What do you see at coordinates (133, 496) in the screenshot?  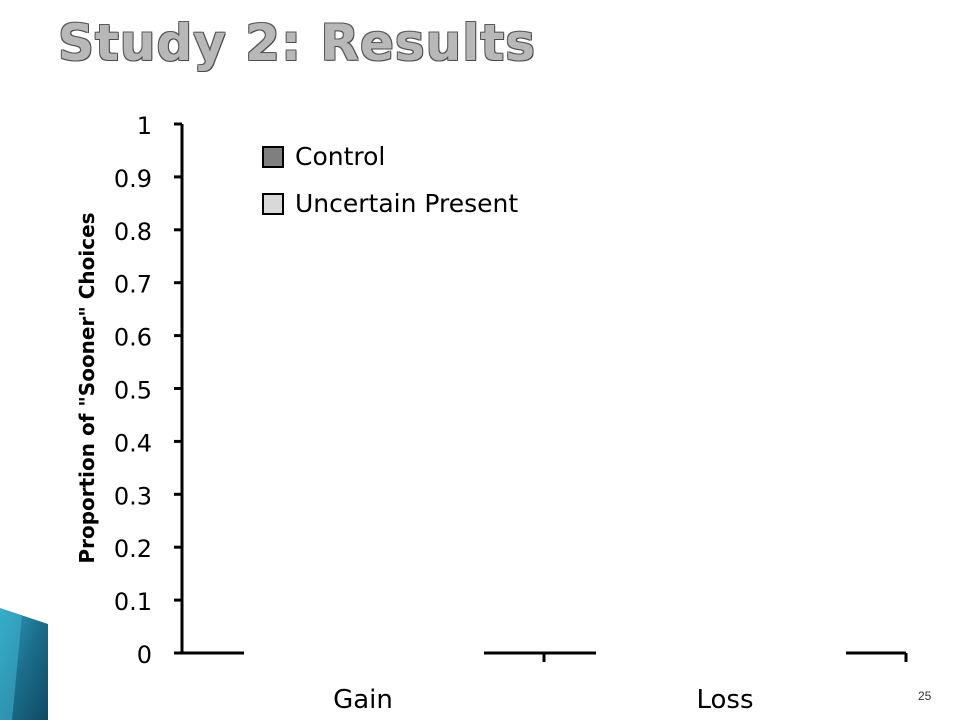 I see `y-tick-label: 0.3` at bounding box center [133, 496].